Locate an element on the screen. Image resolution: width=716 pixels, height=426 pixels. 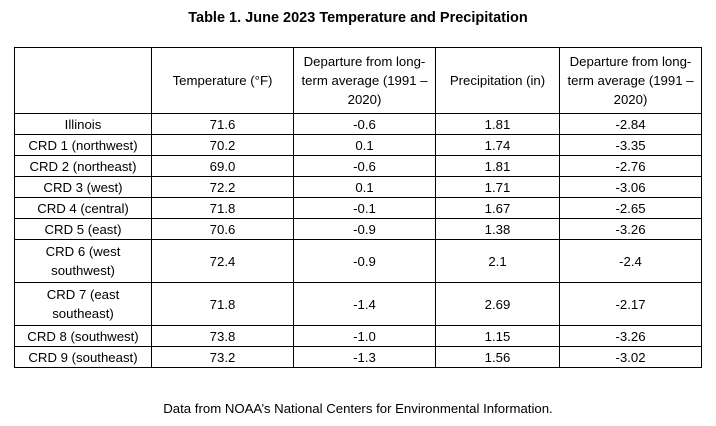
temperature-cell: 70.2 is located at coordinates (222, 145).